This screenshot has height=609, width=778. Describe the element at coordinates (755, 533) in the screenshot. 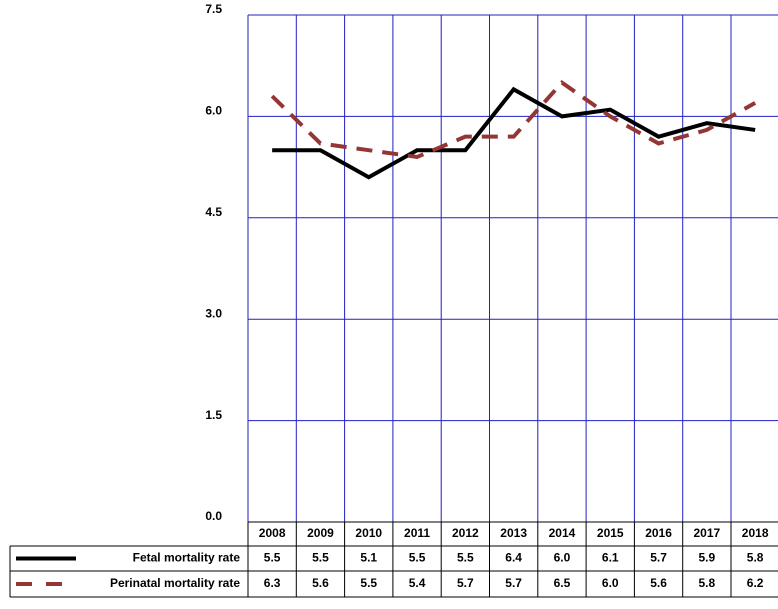

I see `x-tick-label: 2018` at that location.